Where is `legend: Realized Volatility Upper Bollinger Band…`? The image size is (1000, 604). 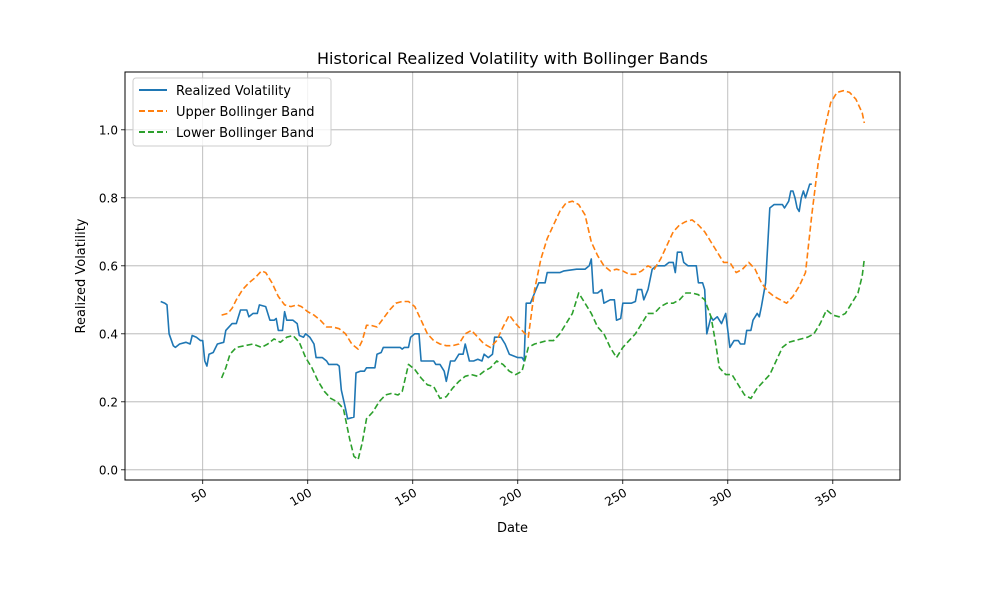 legend: Realized Volatility Upper Bollinger Band… is located at coordinates (232, 112).